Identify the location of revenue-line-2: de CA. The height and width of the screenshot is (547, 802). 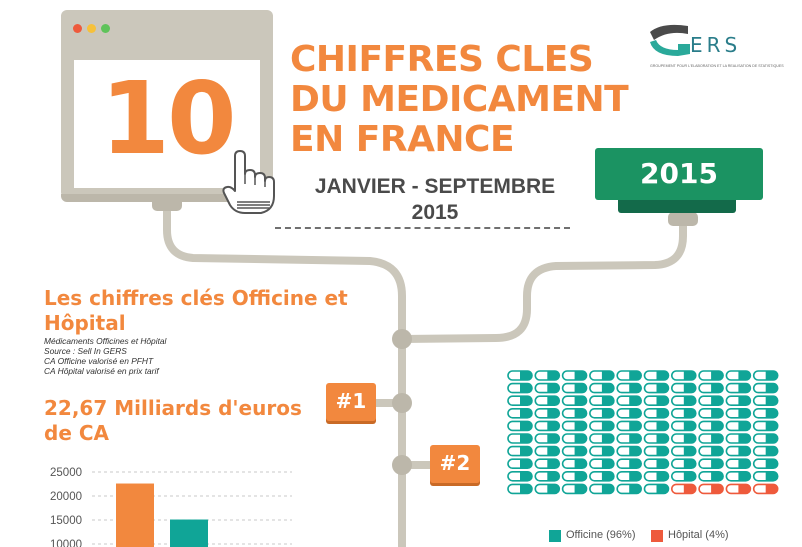
(76, 433).